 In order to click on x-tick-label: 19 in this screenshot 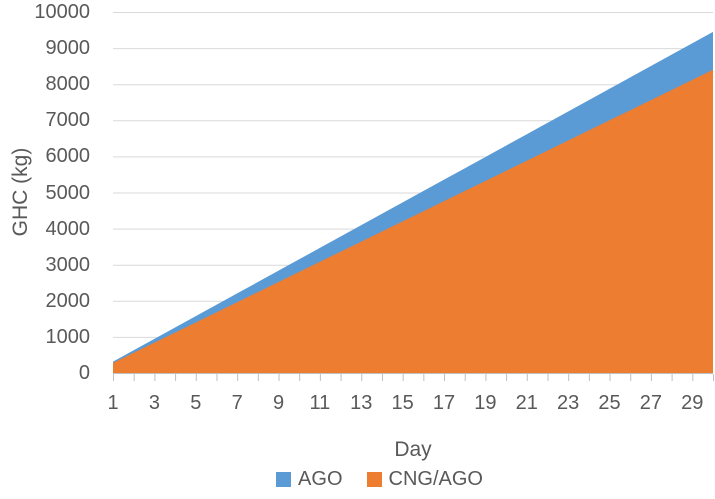, I will do `click(485, 403)`.